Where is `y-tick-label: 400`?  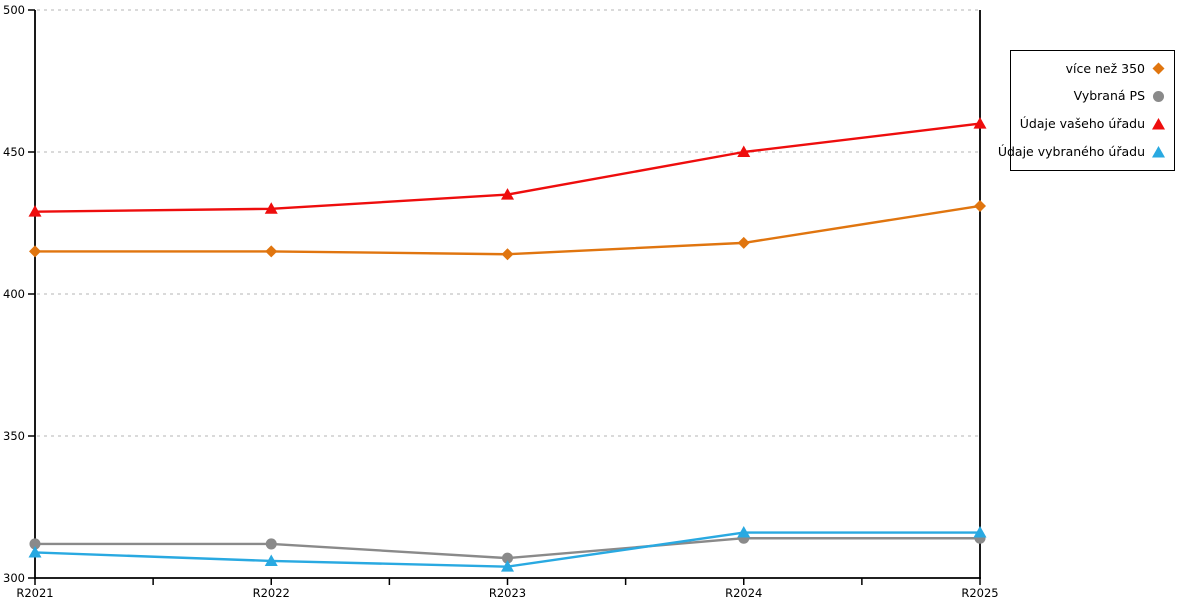 y-tick-label: 400 is located at coordinates (14, 294).